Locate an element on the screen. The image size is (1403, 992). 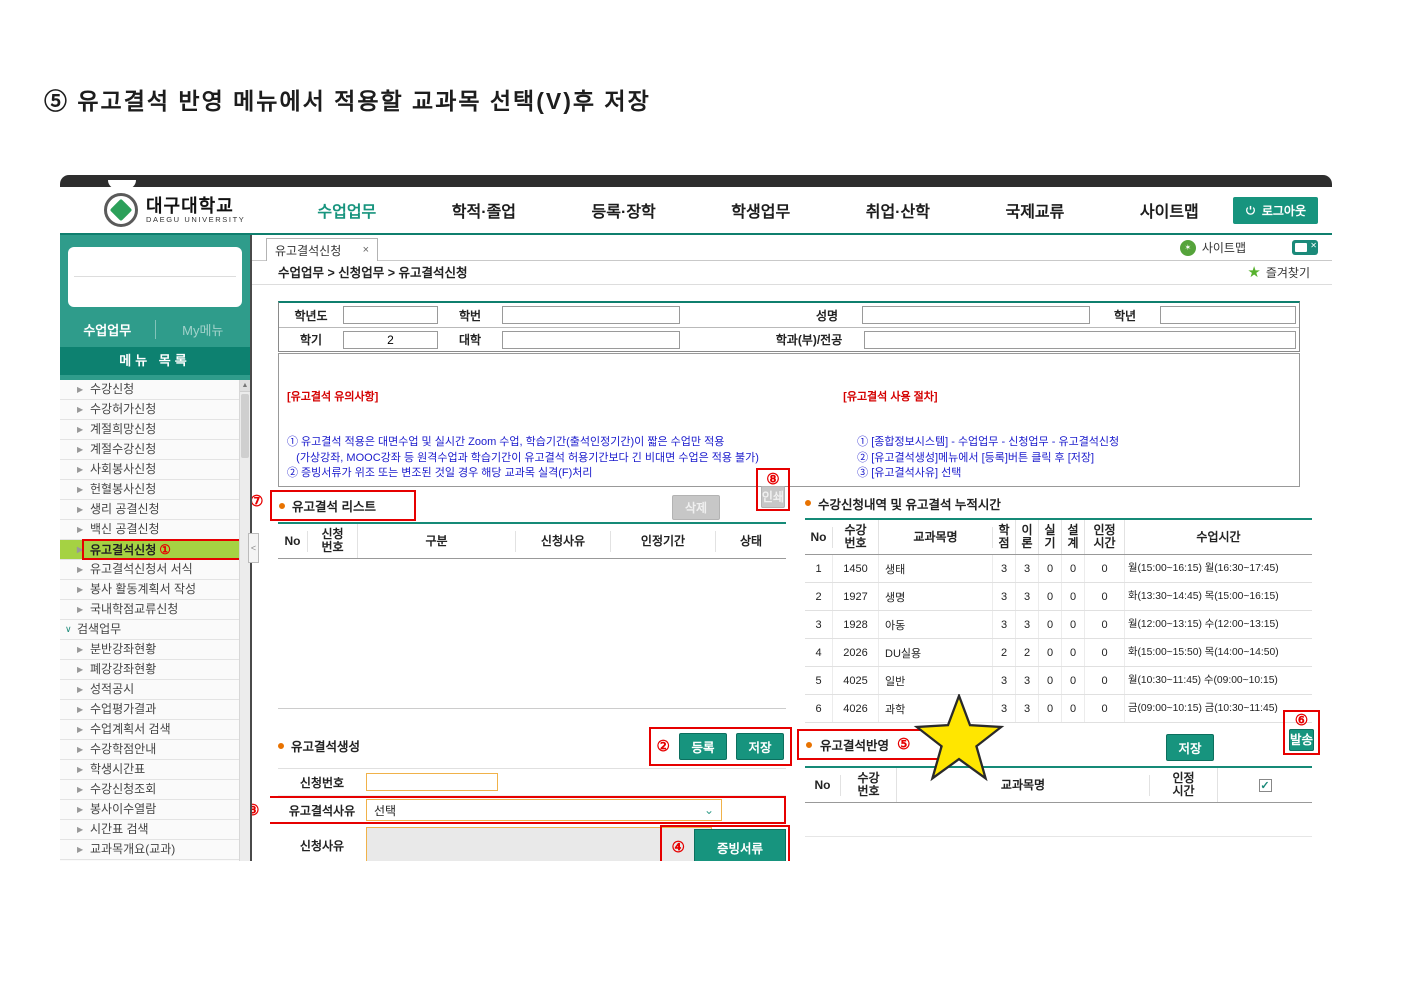
college-input is located at coordinates (591, 339).